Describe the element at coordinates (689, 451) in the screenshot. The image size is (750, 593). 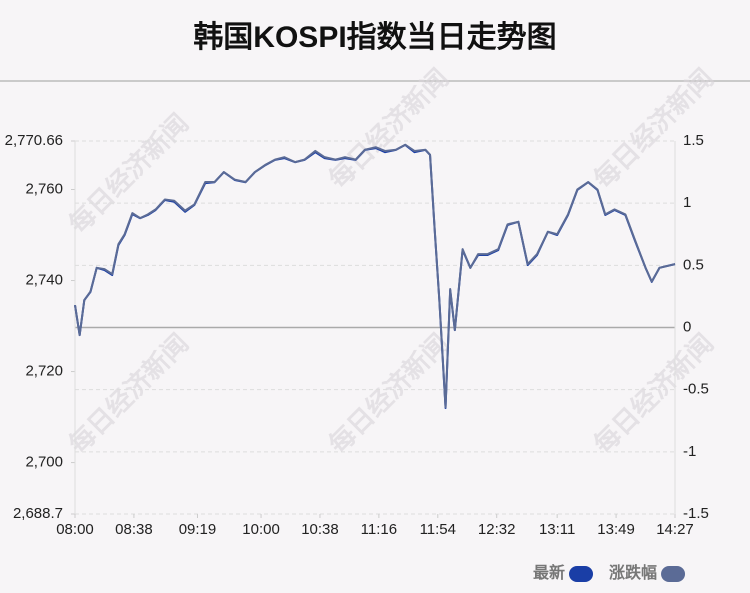
I see `y2-tick-label: -1` at that location.